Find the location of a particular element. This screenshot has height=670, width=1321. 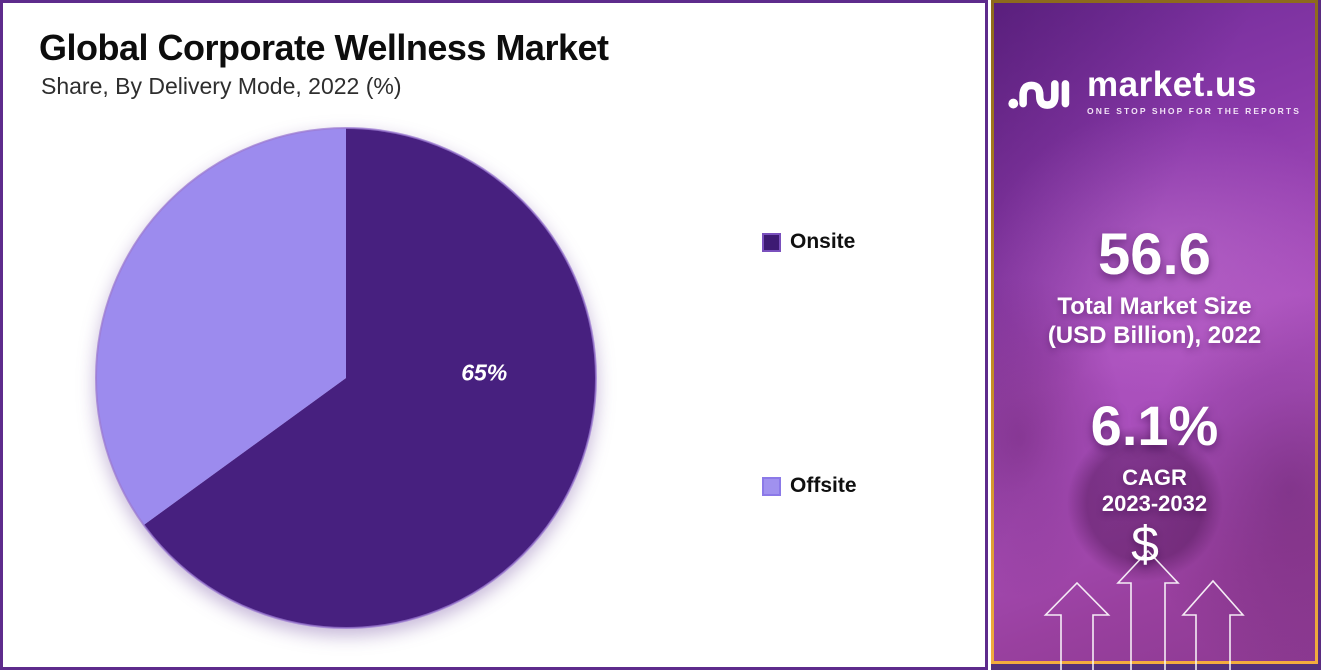

stat-cagr-label: CAGR 2023-2032 is located at coordinates (1154, 491).